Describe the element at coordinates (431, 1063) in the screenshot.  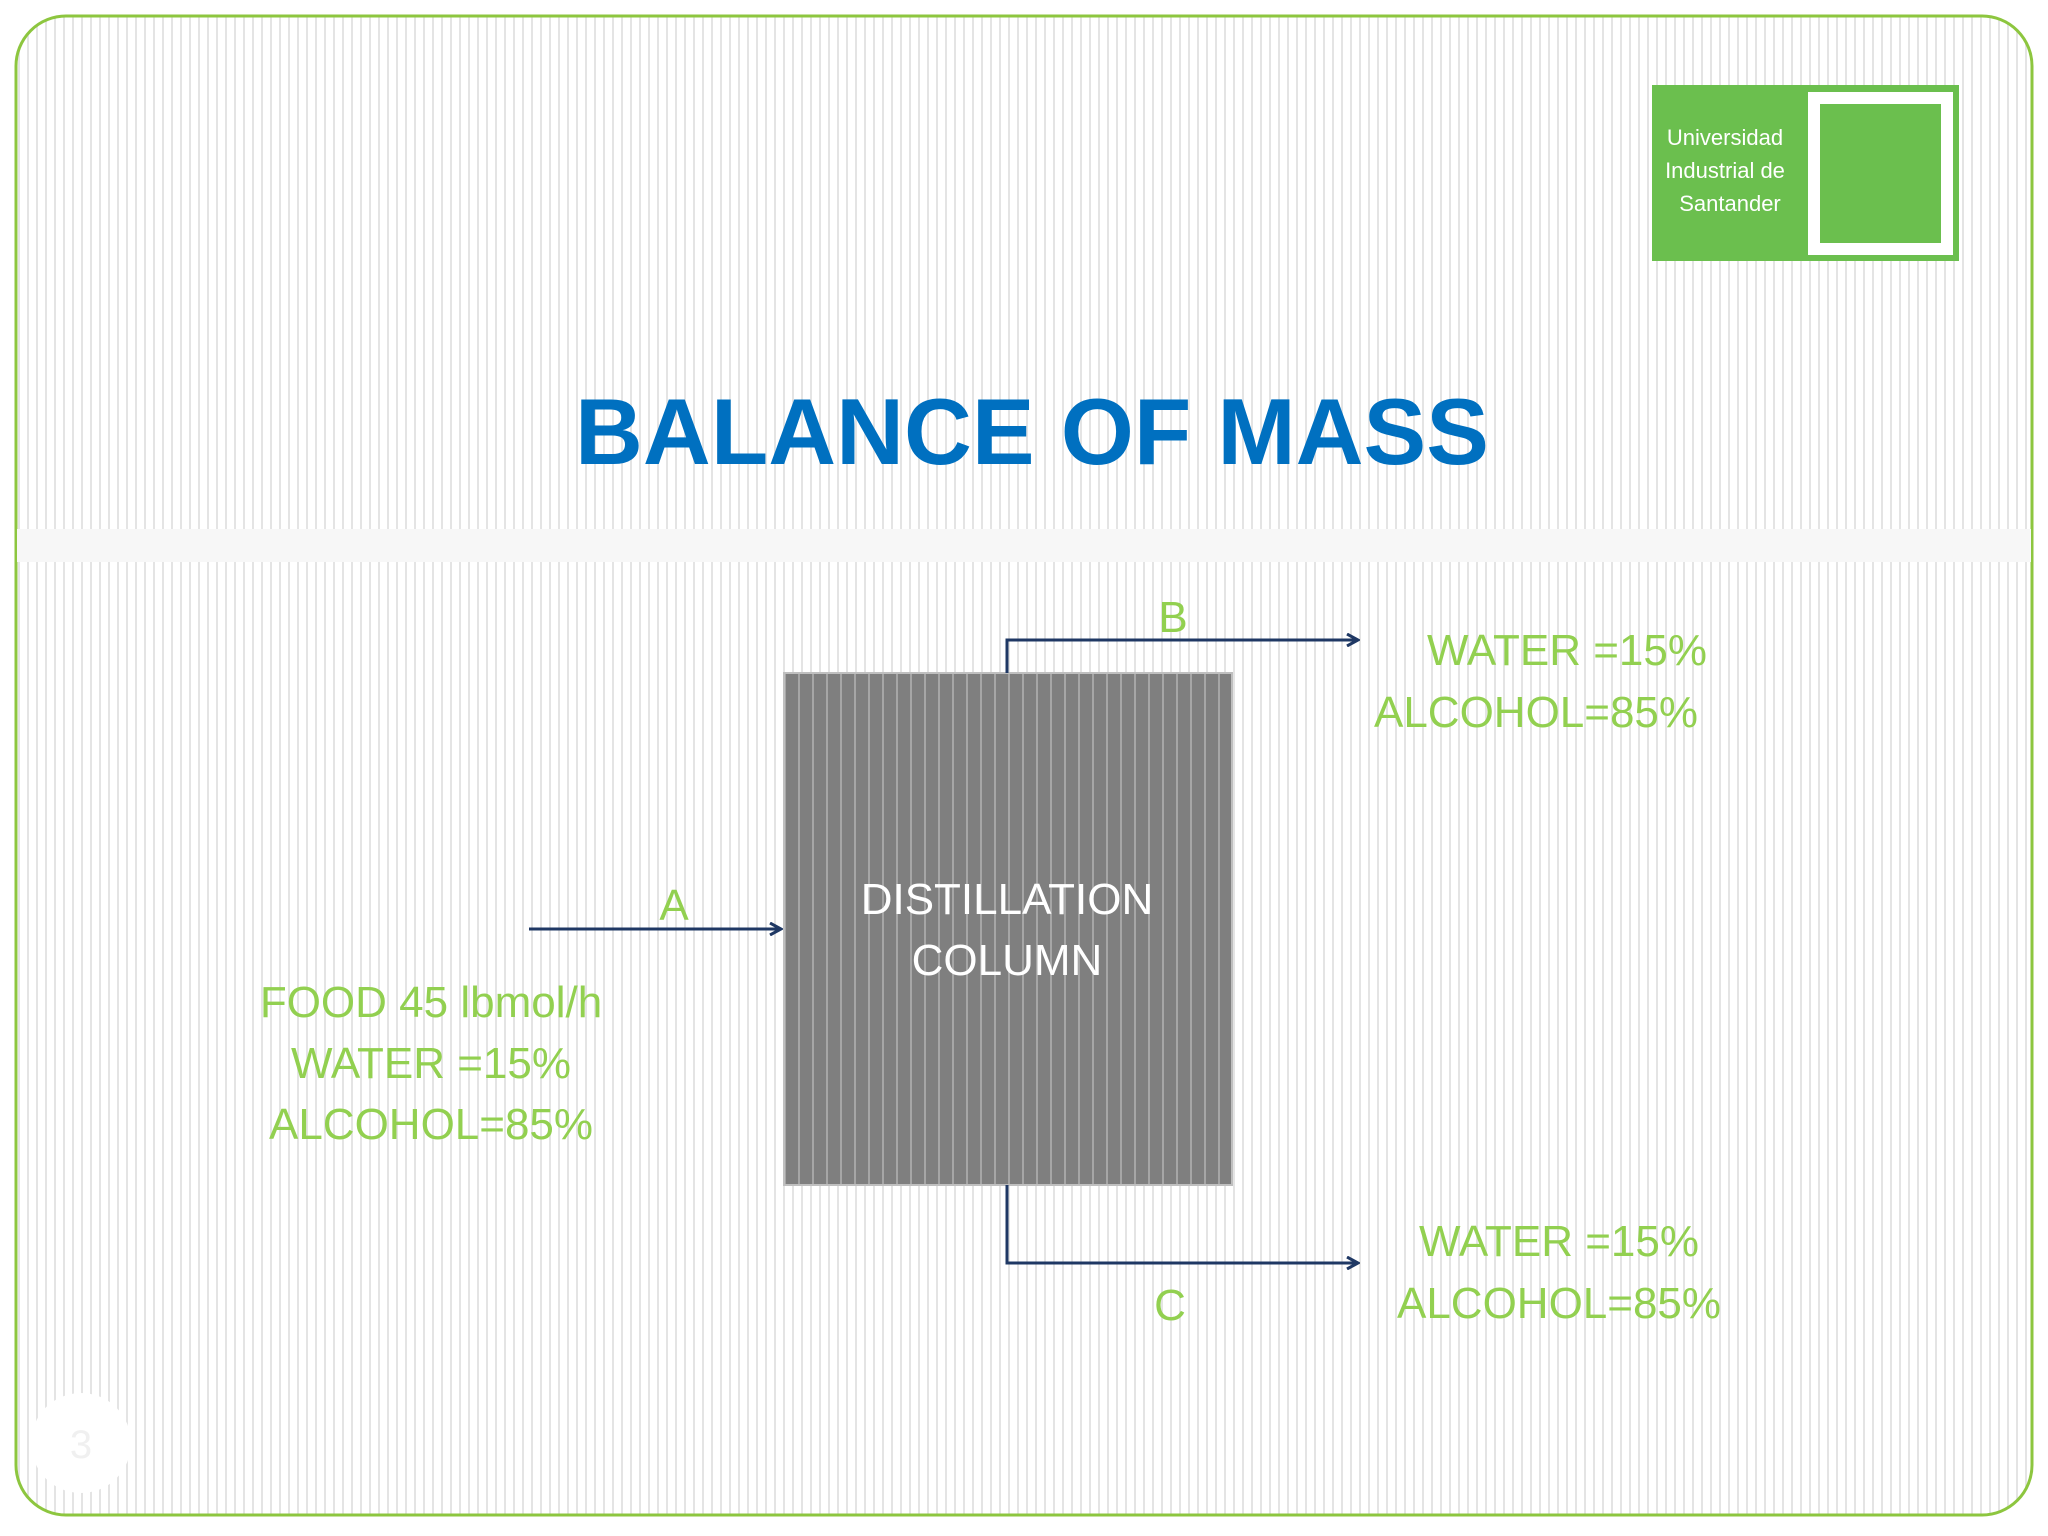
I see `feed-text: WATER =15%` at that location.